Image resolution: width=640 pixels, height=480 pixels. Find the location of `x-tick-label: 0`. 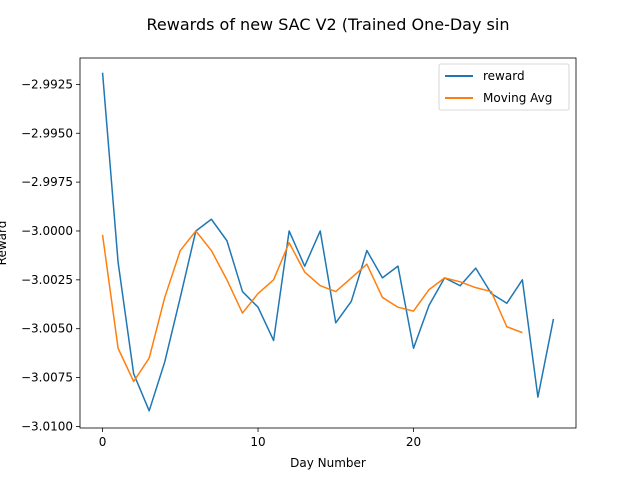

x-tick-label: 0 is located at coordinates (103, 442).